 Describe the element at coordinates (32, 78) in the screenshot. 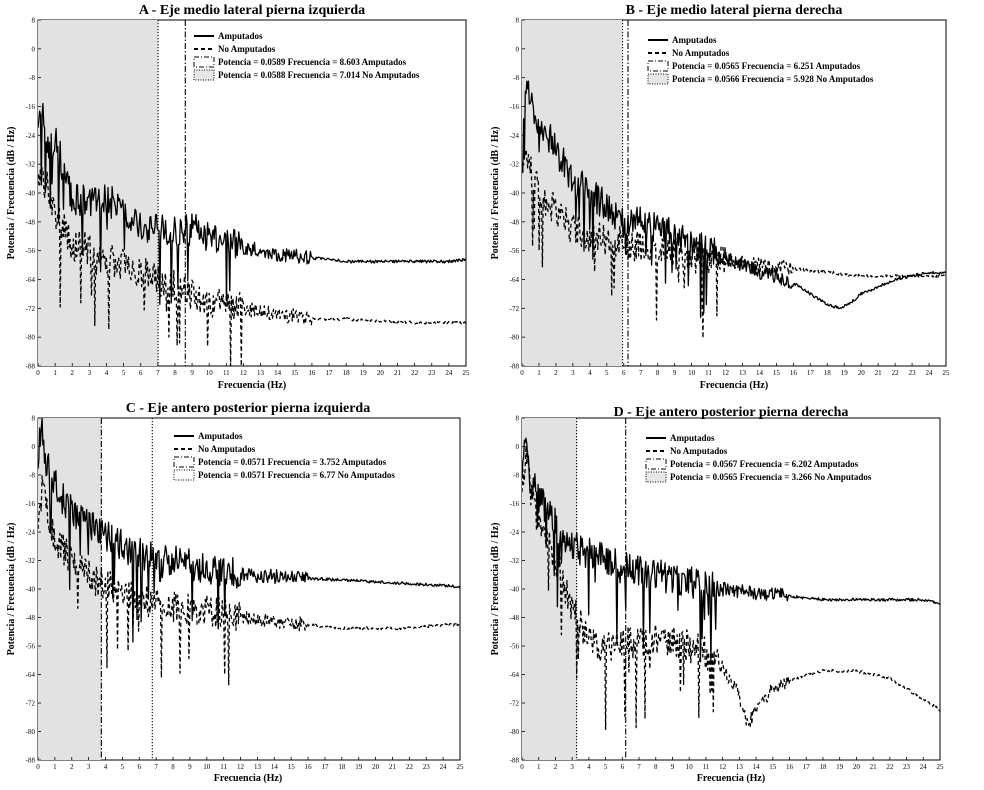

I see `panel-a-y-tick-label: -8` at that location.